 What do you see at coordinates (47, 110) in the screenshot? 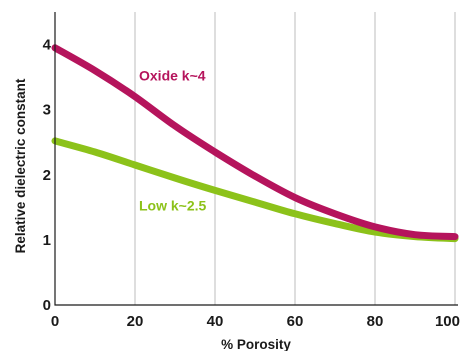
I see `y-tick-label-3: 3` at bounding box center [47, 110].